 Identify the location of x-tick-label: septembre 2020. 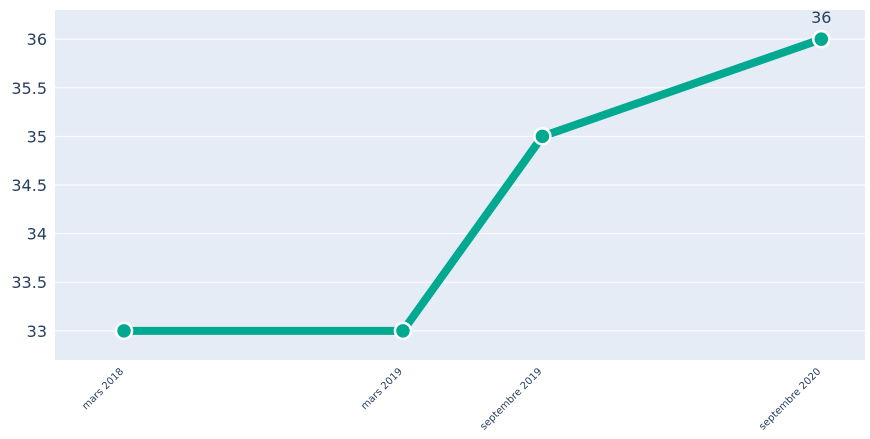
(790, 399).